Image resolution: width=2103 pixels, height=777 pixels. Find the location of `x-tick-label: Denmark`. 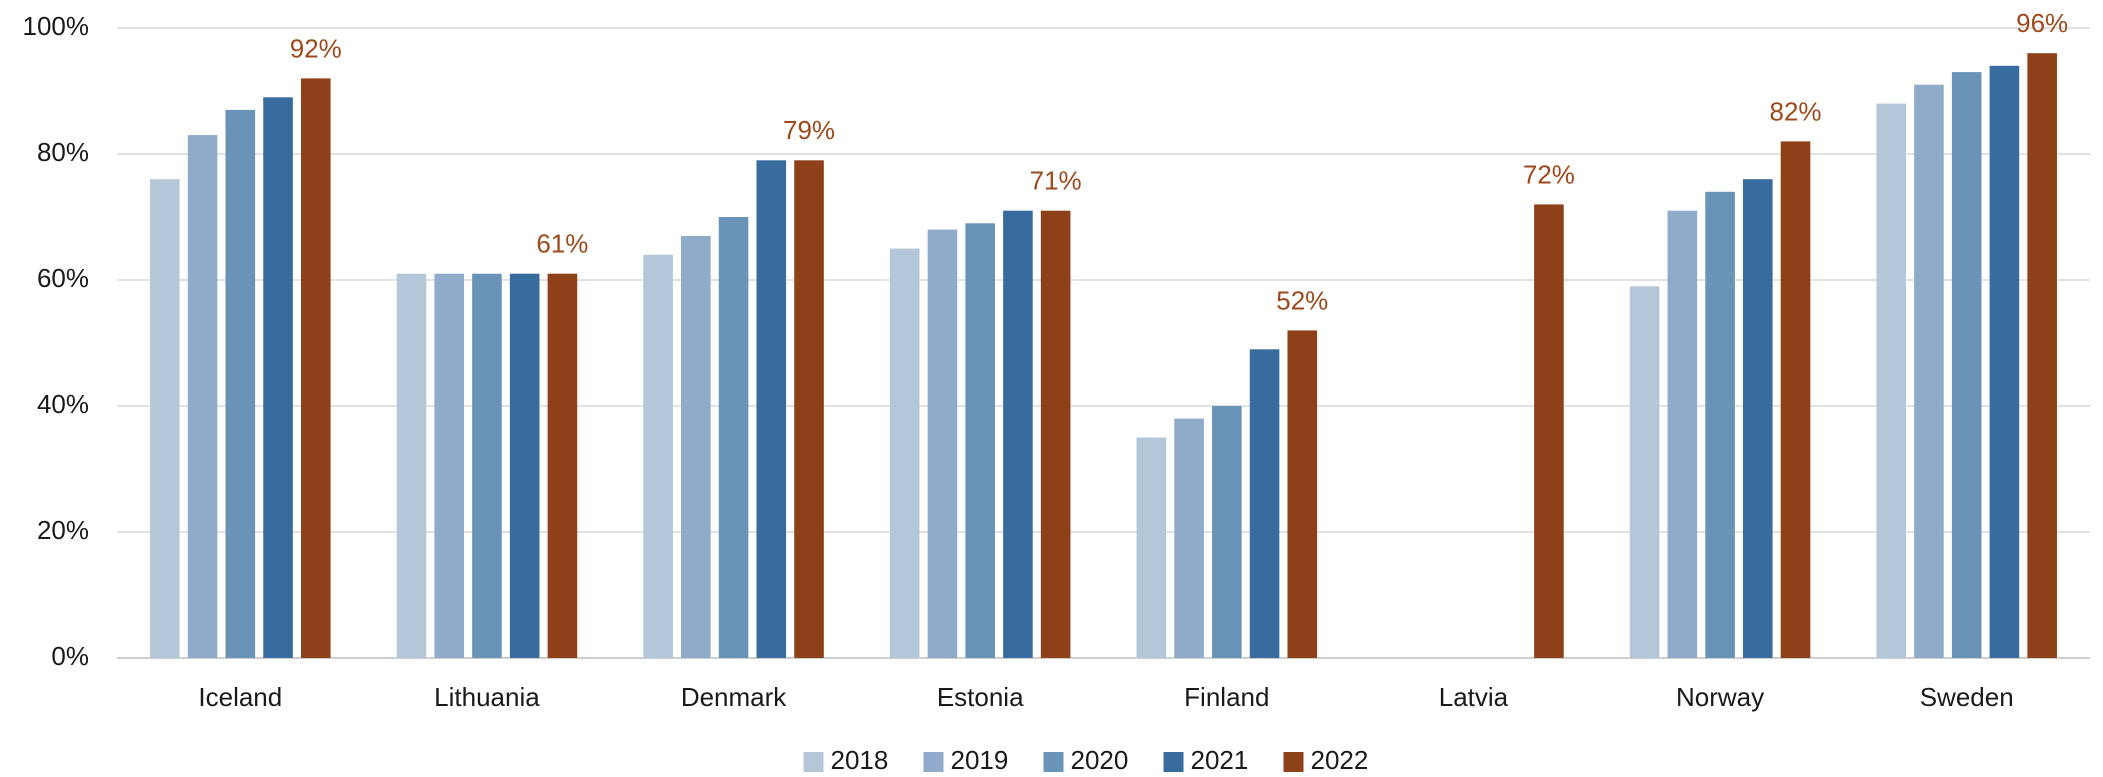

x-tick-label: Denmark is located at coordinates (734, 697).